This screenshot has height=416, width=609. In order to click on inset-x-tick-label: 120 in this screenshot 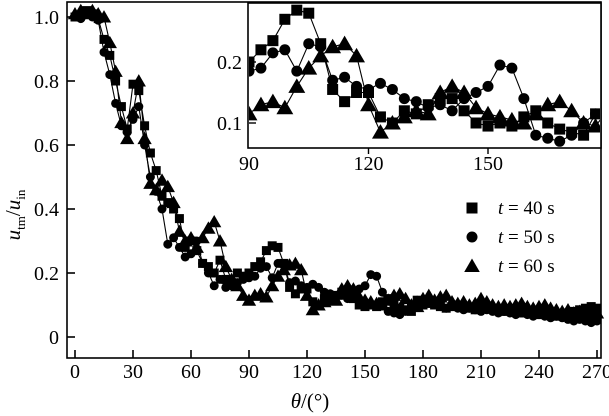, I will do `click(369, 164)`.